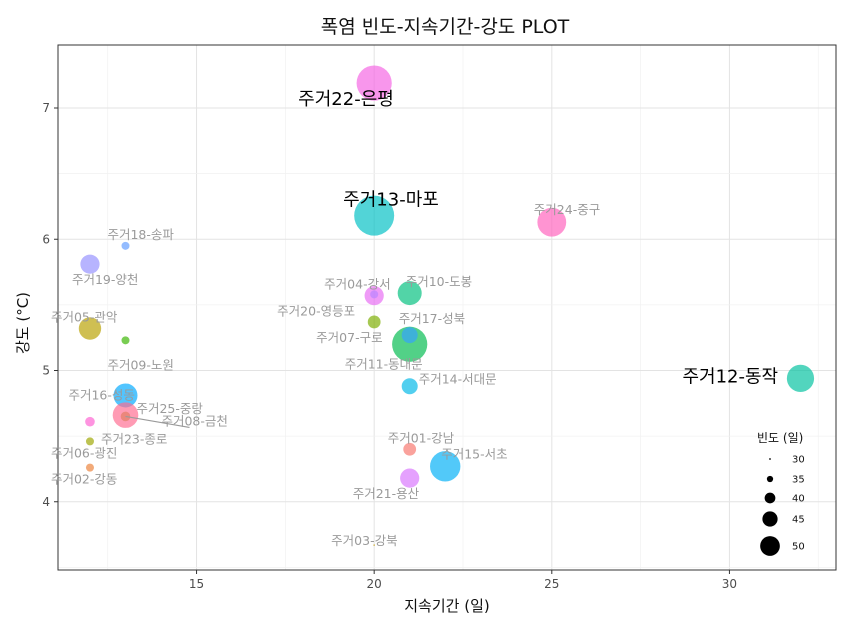 The width and height of the screenshot is (848, 630). Describe the element at coordinates (798, 480) in the screenshot. I see `legend-size-label: 35` at that location.